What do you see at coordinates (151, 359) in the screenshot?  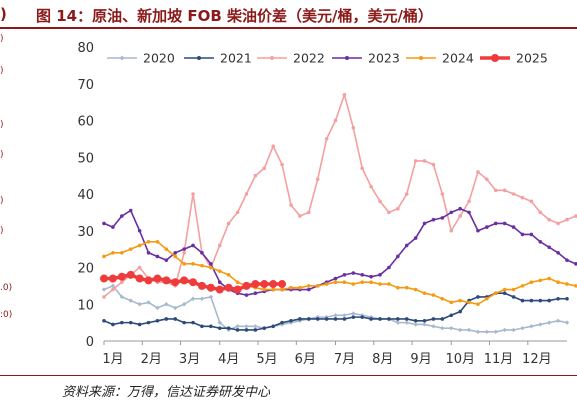 I see `x-tick-label: 2月` at bounding box center [151, 359].